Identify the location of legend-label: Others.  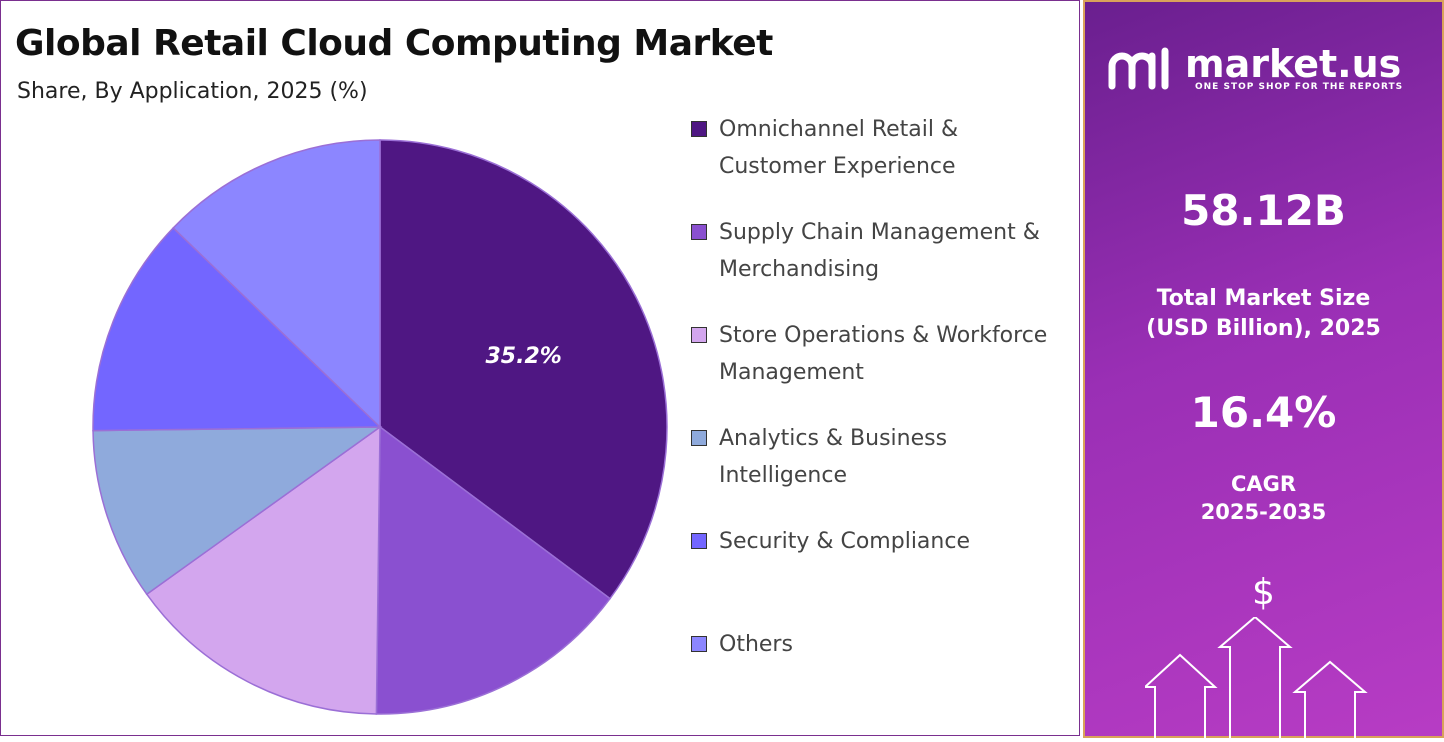
(756, 644).